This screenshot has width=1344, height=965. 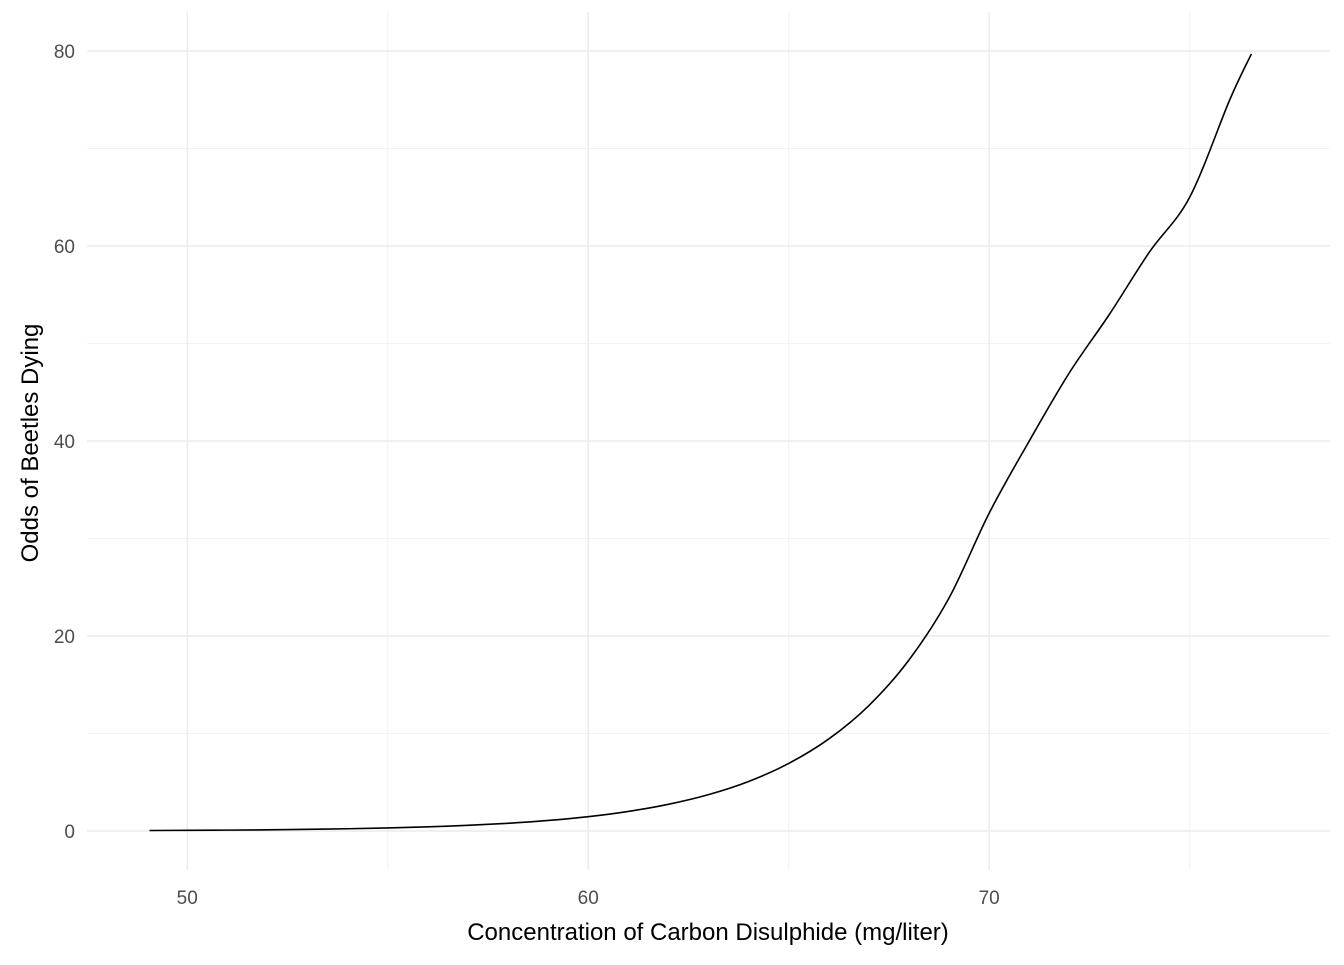 I want to click on x-tick-label: 70, so click(x=989, y=898).